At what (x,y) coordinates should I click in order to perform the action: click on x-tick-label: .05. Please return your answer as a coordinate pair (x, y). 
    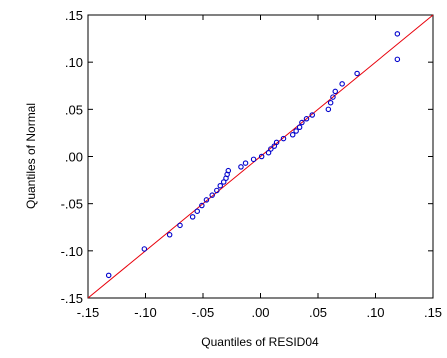
    Looking at the image, I should click on (318, 312).